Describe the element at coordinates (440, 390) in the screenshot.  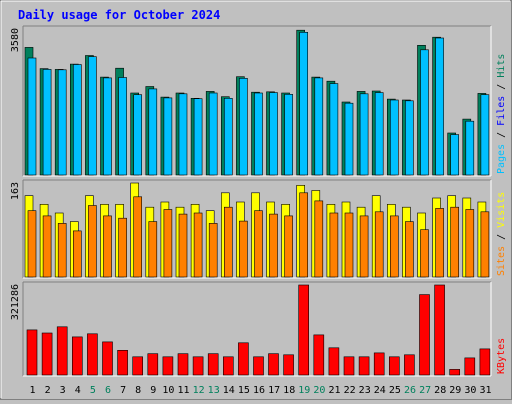
I see `x-tick-day-28: 28` at that location.